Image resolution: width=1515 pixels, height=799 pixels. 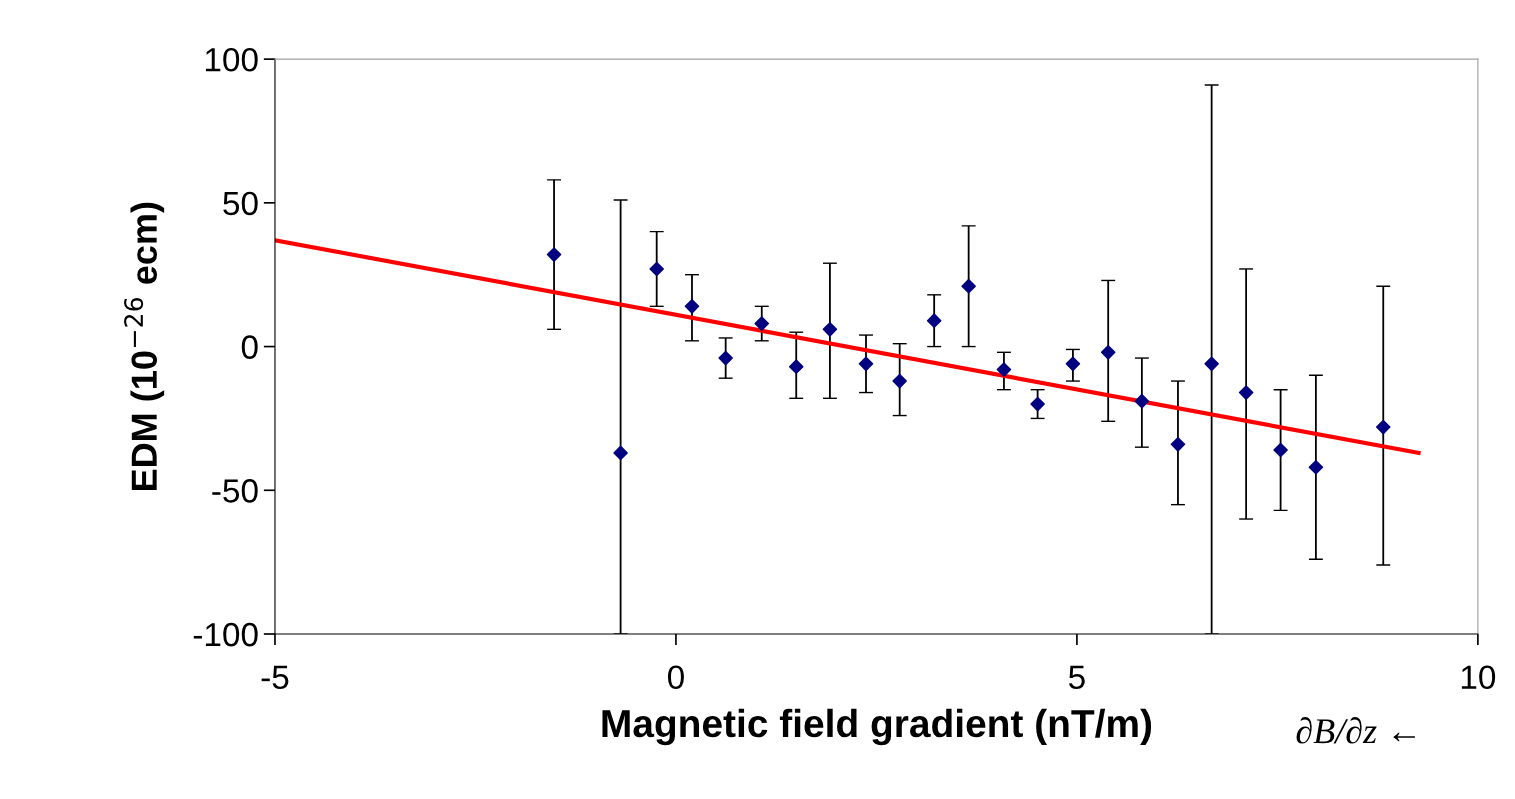 I want to click on x-tick-label: 5, so click(x=1076, y=677).